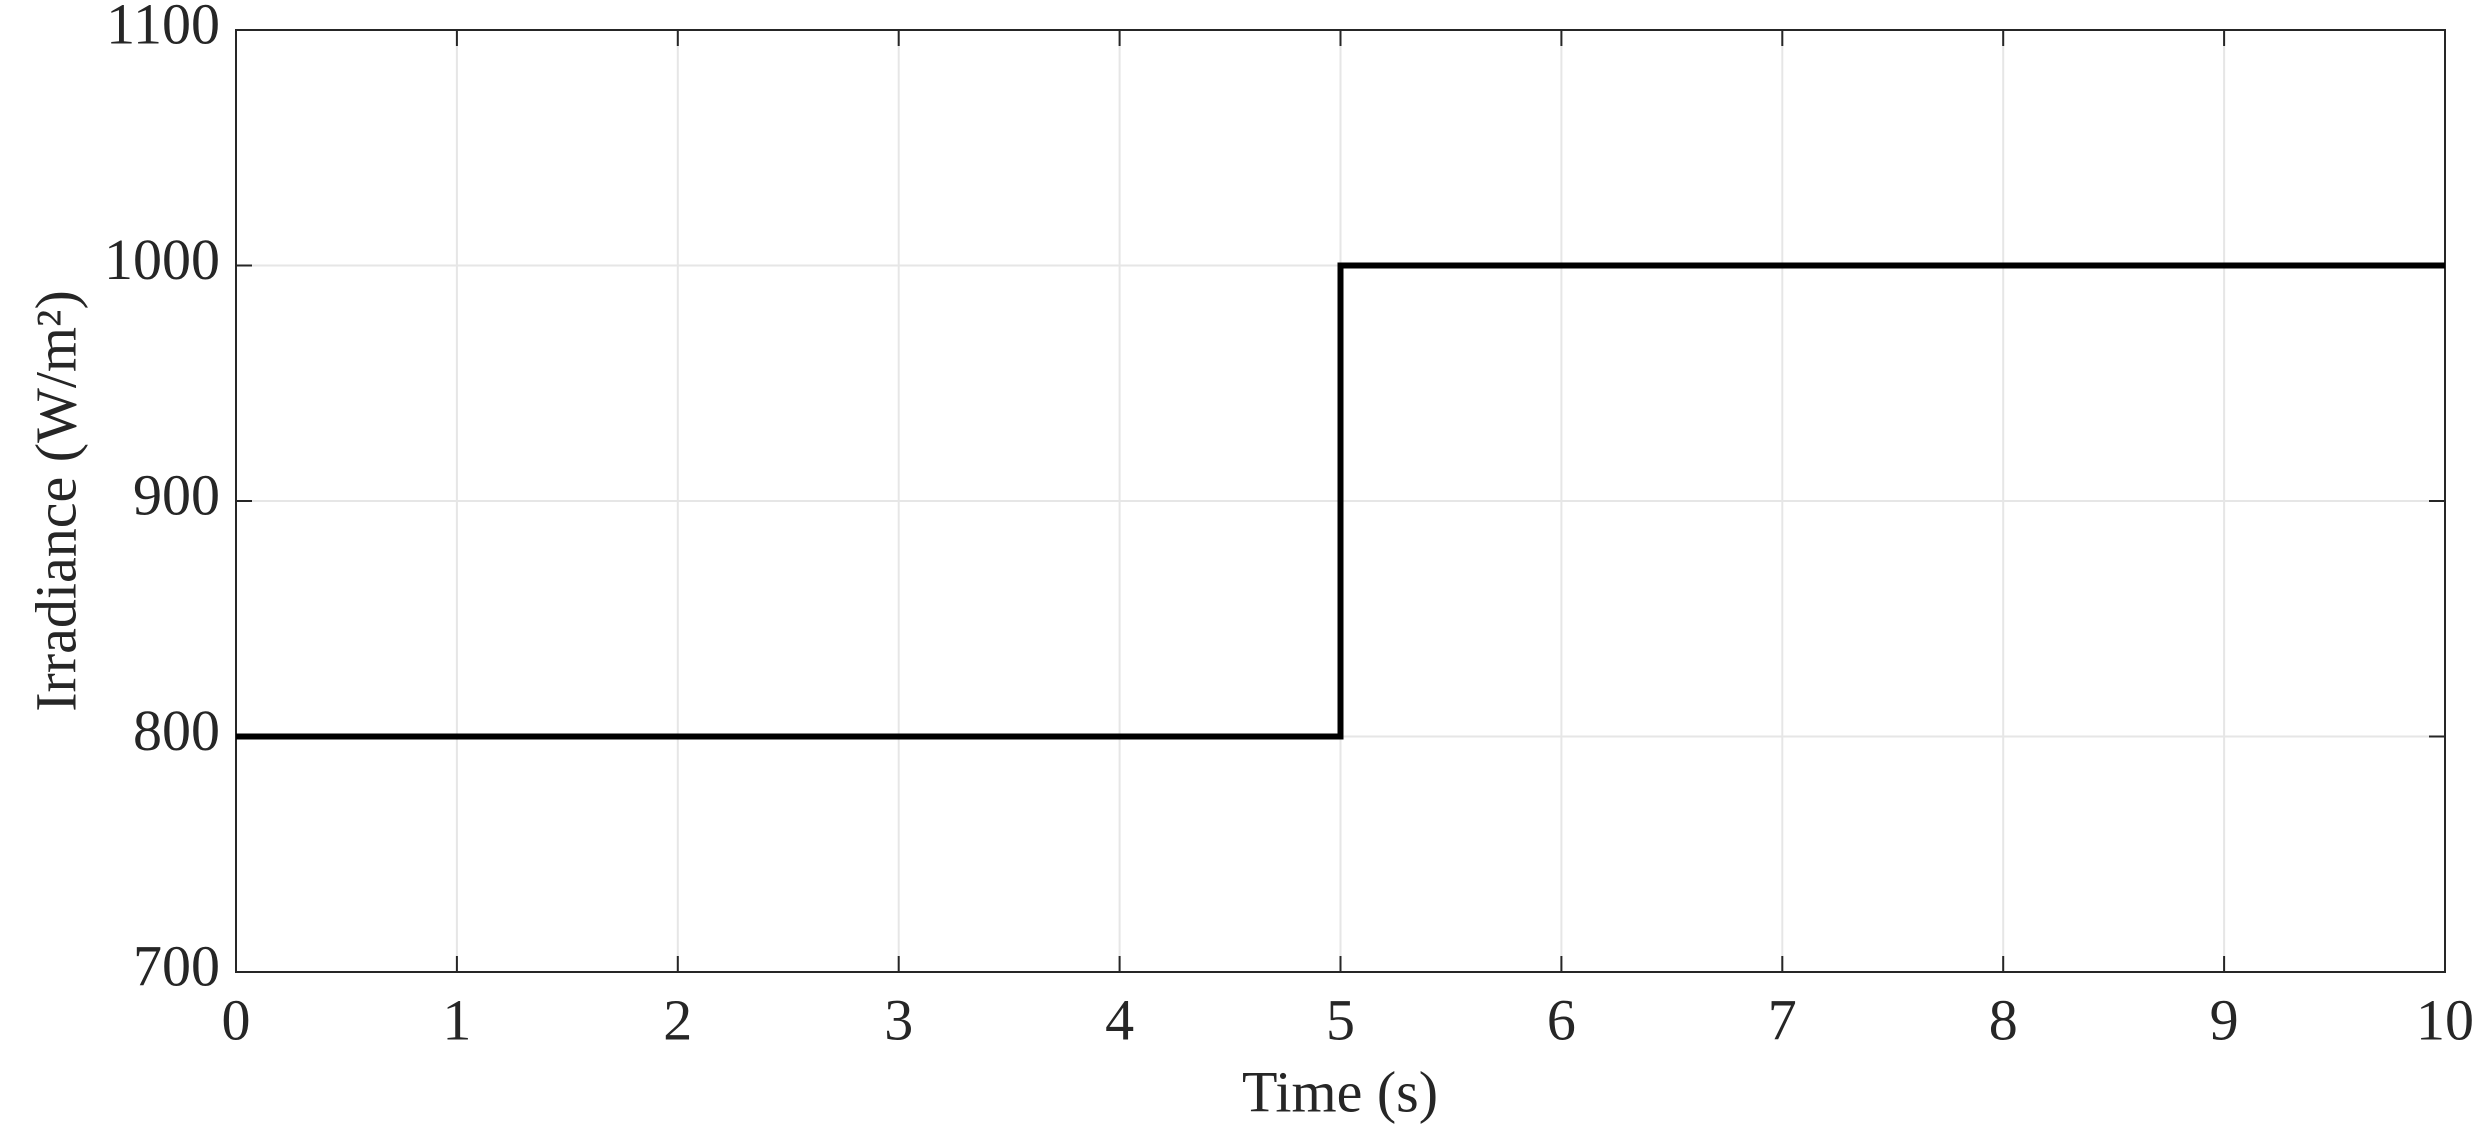  Describe the element at coordinates (176, 965) in the screenshot. I see `y-tick-label: 700` at that location.